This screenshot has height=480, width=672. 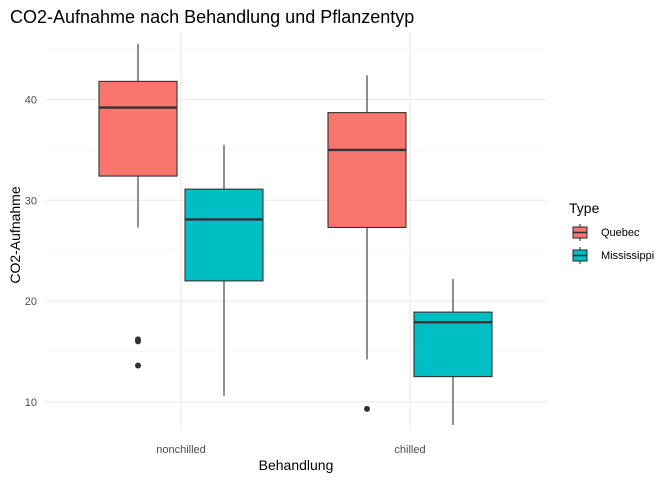 What do you see at coordinates (31, 101) in the screenshot?
I see `y-tick-label: 40` at bounding box center [31, 101].